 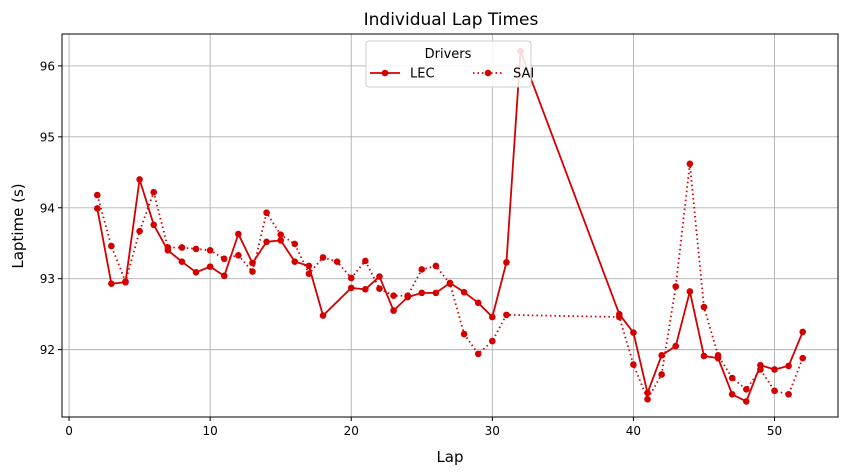 What do you see at coordinates (385, 73) in the screenshot?
I see `legend-marker-lec` at bounding box center [385, 73].